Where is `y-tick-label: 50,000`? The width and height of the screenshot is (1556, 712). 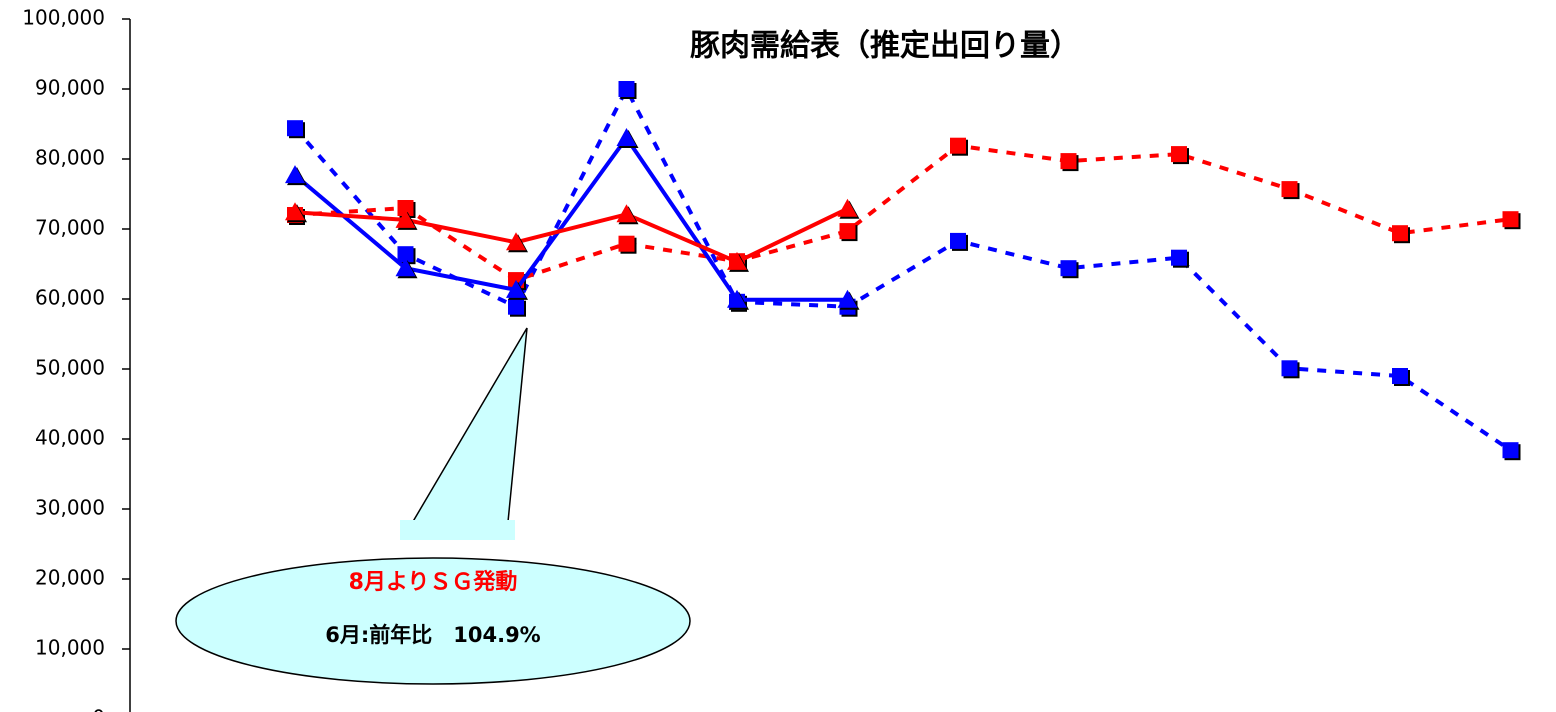 y-tick-label: 50,000 is located at coordinates (70, 368).